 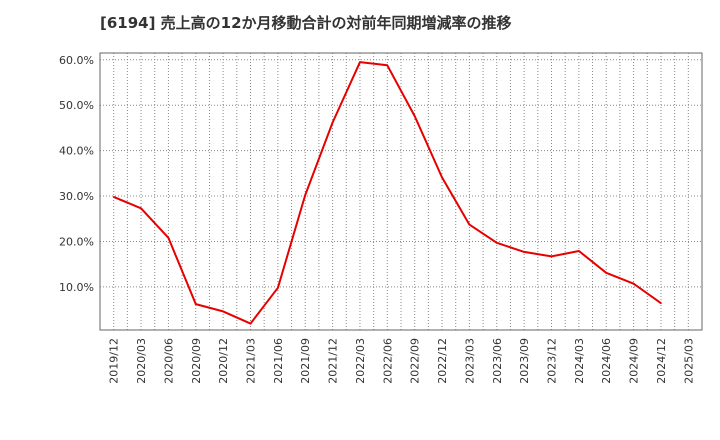 What do you see at coordinates (76, 151) in the screenshot?
I see `y-tick-label: 40.0%` at bounding box center [76, 151].